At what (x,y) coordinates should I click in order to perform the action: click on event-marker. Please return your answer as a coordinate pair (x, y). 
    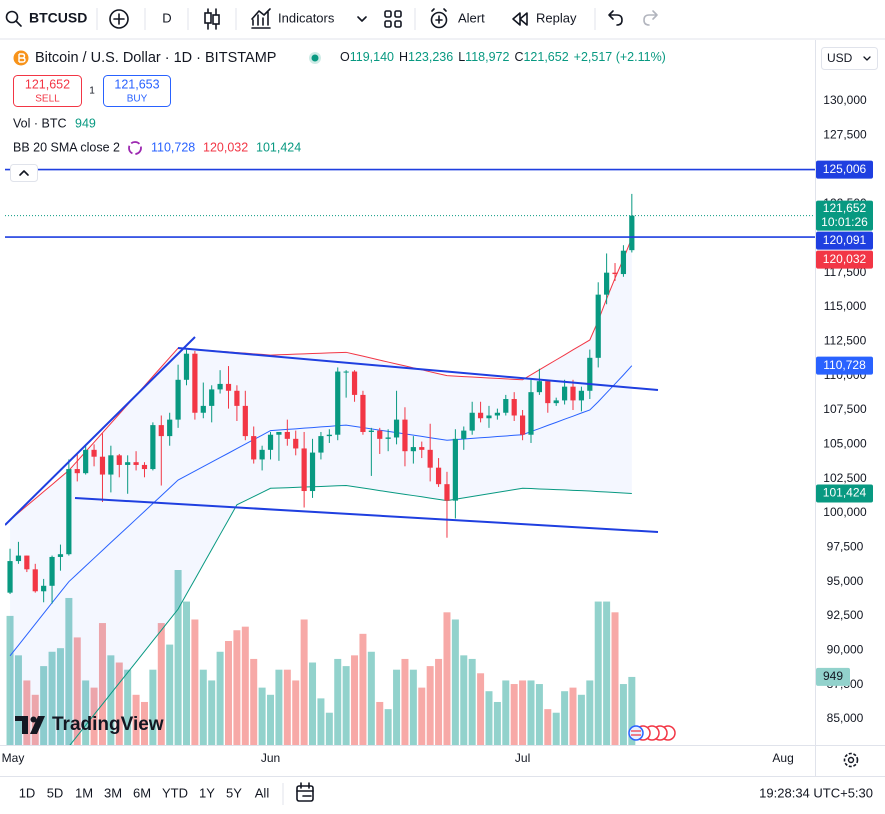
    Looking at the image, I should click on (636, 733).